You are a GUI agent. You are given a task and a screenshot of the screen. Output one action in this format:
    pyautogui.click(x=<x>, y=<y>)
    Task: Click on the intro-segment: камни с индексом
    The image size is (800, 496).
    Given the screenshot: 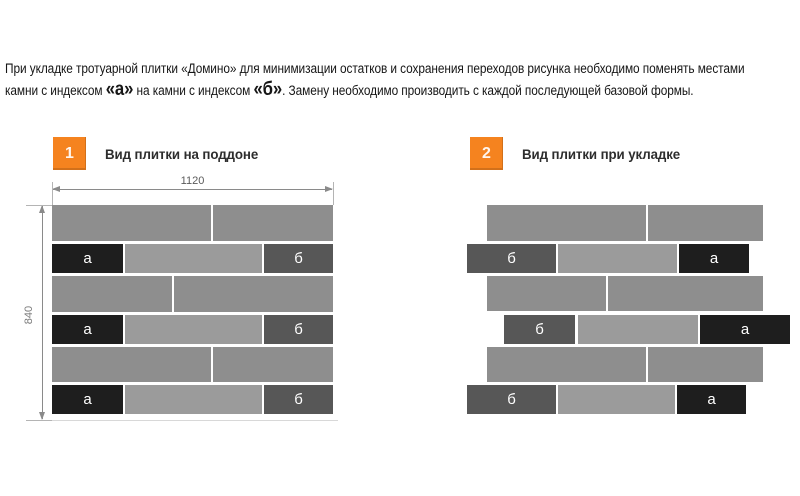 What is the action you would take?
    pyautogui.click(x=55, y=90)
    